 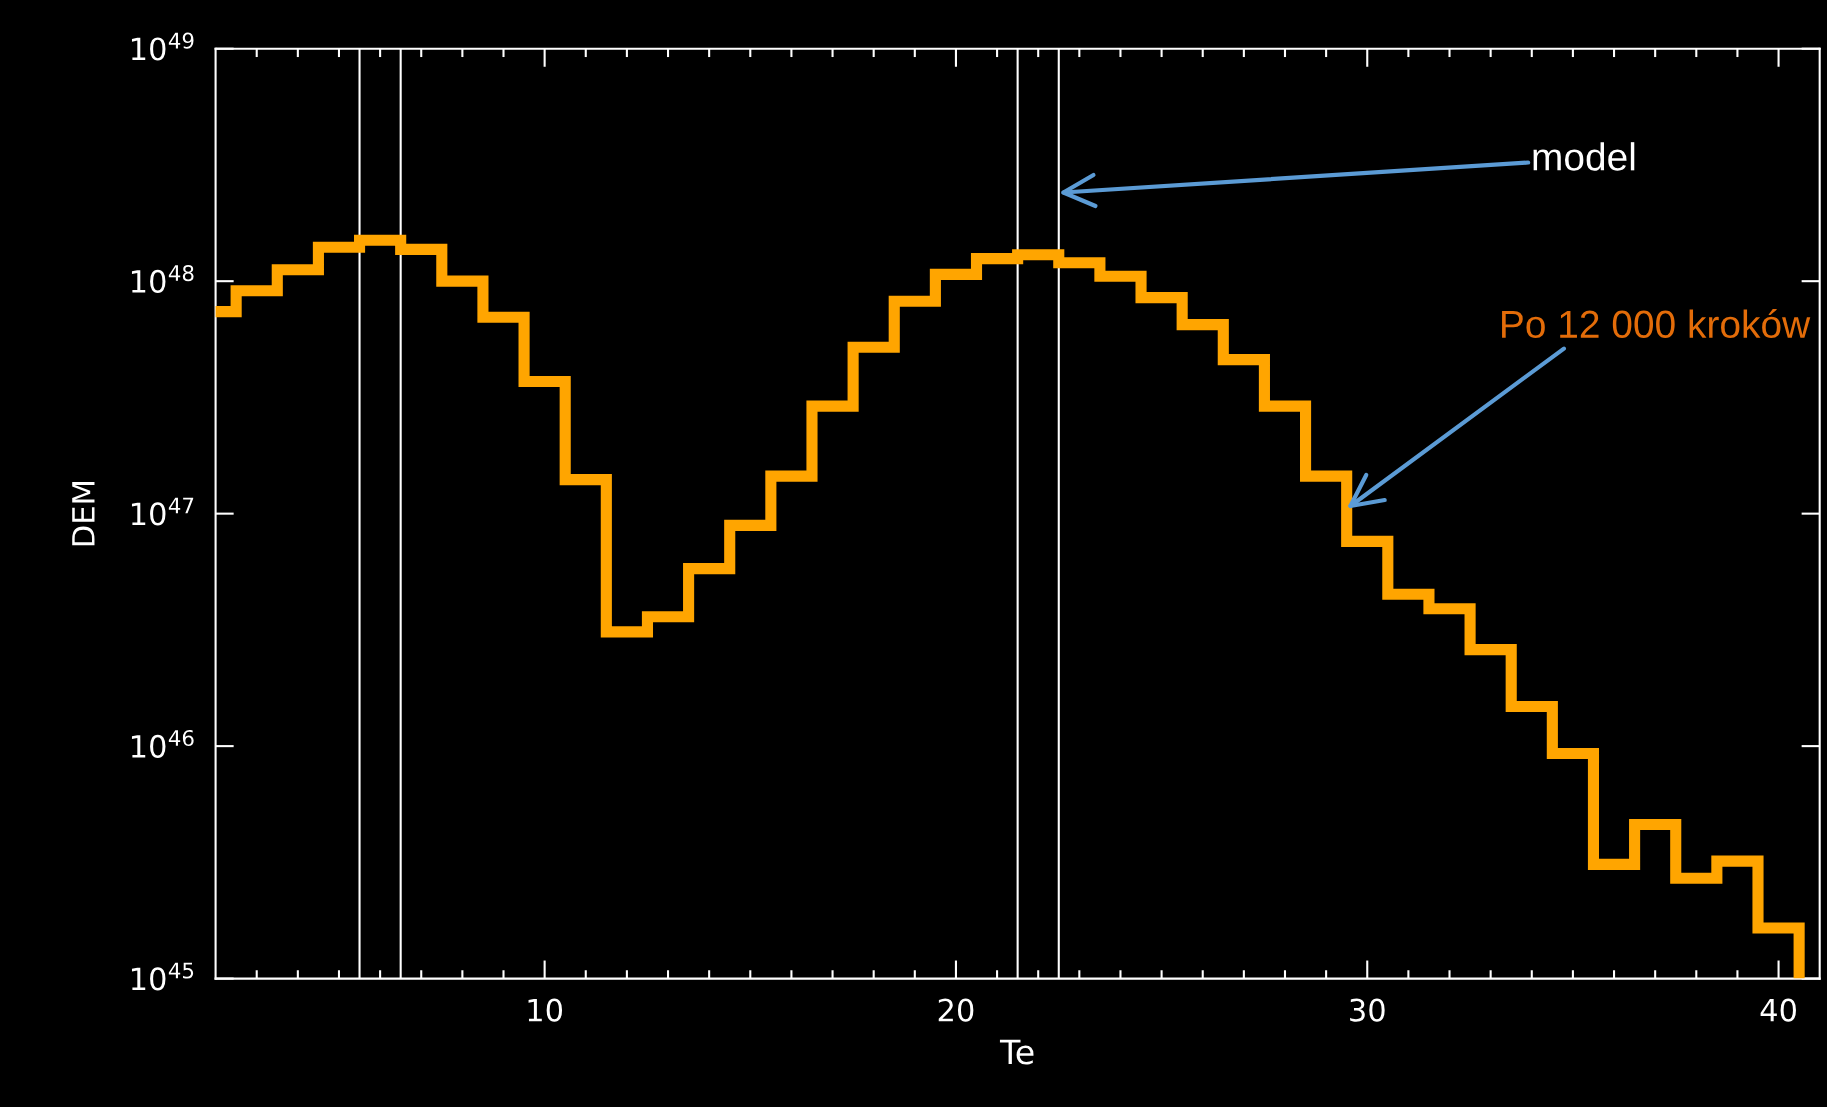 What do you see at coordinates (1367, 1010) in the screenshot?
I see `x-tick-label: 30` at bounding box center [1367, 1010].